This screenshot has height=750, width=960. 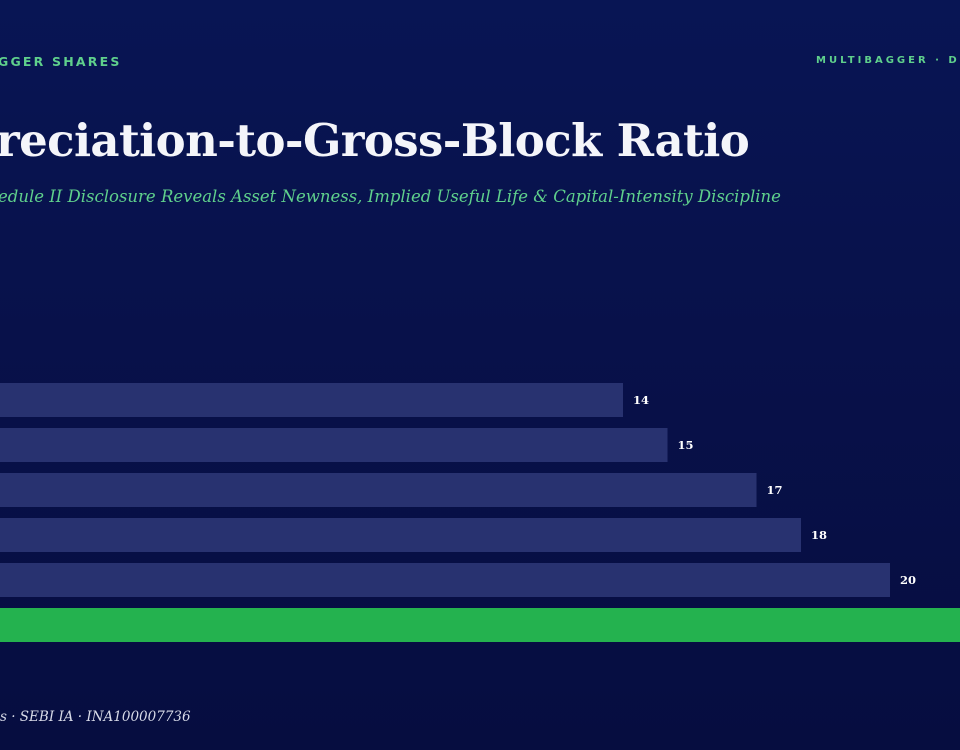 What do you see at coordinates (888, 60) in the screenshot?
I see `brand-label-right: MULTIBAGGER · D` at bounding box center [888, 60].